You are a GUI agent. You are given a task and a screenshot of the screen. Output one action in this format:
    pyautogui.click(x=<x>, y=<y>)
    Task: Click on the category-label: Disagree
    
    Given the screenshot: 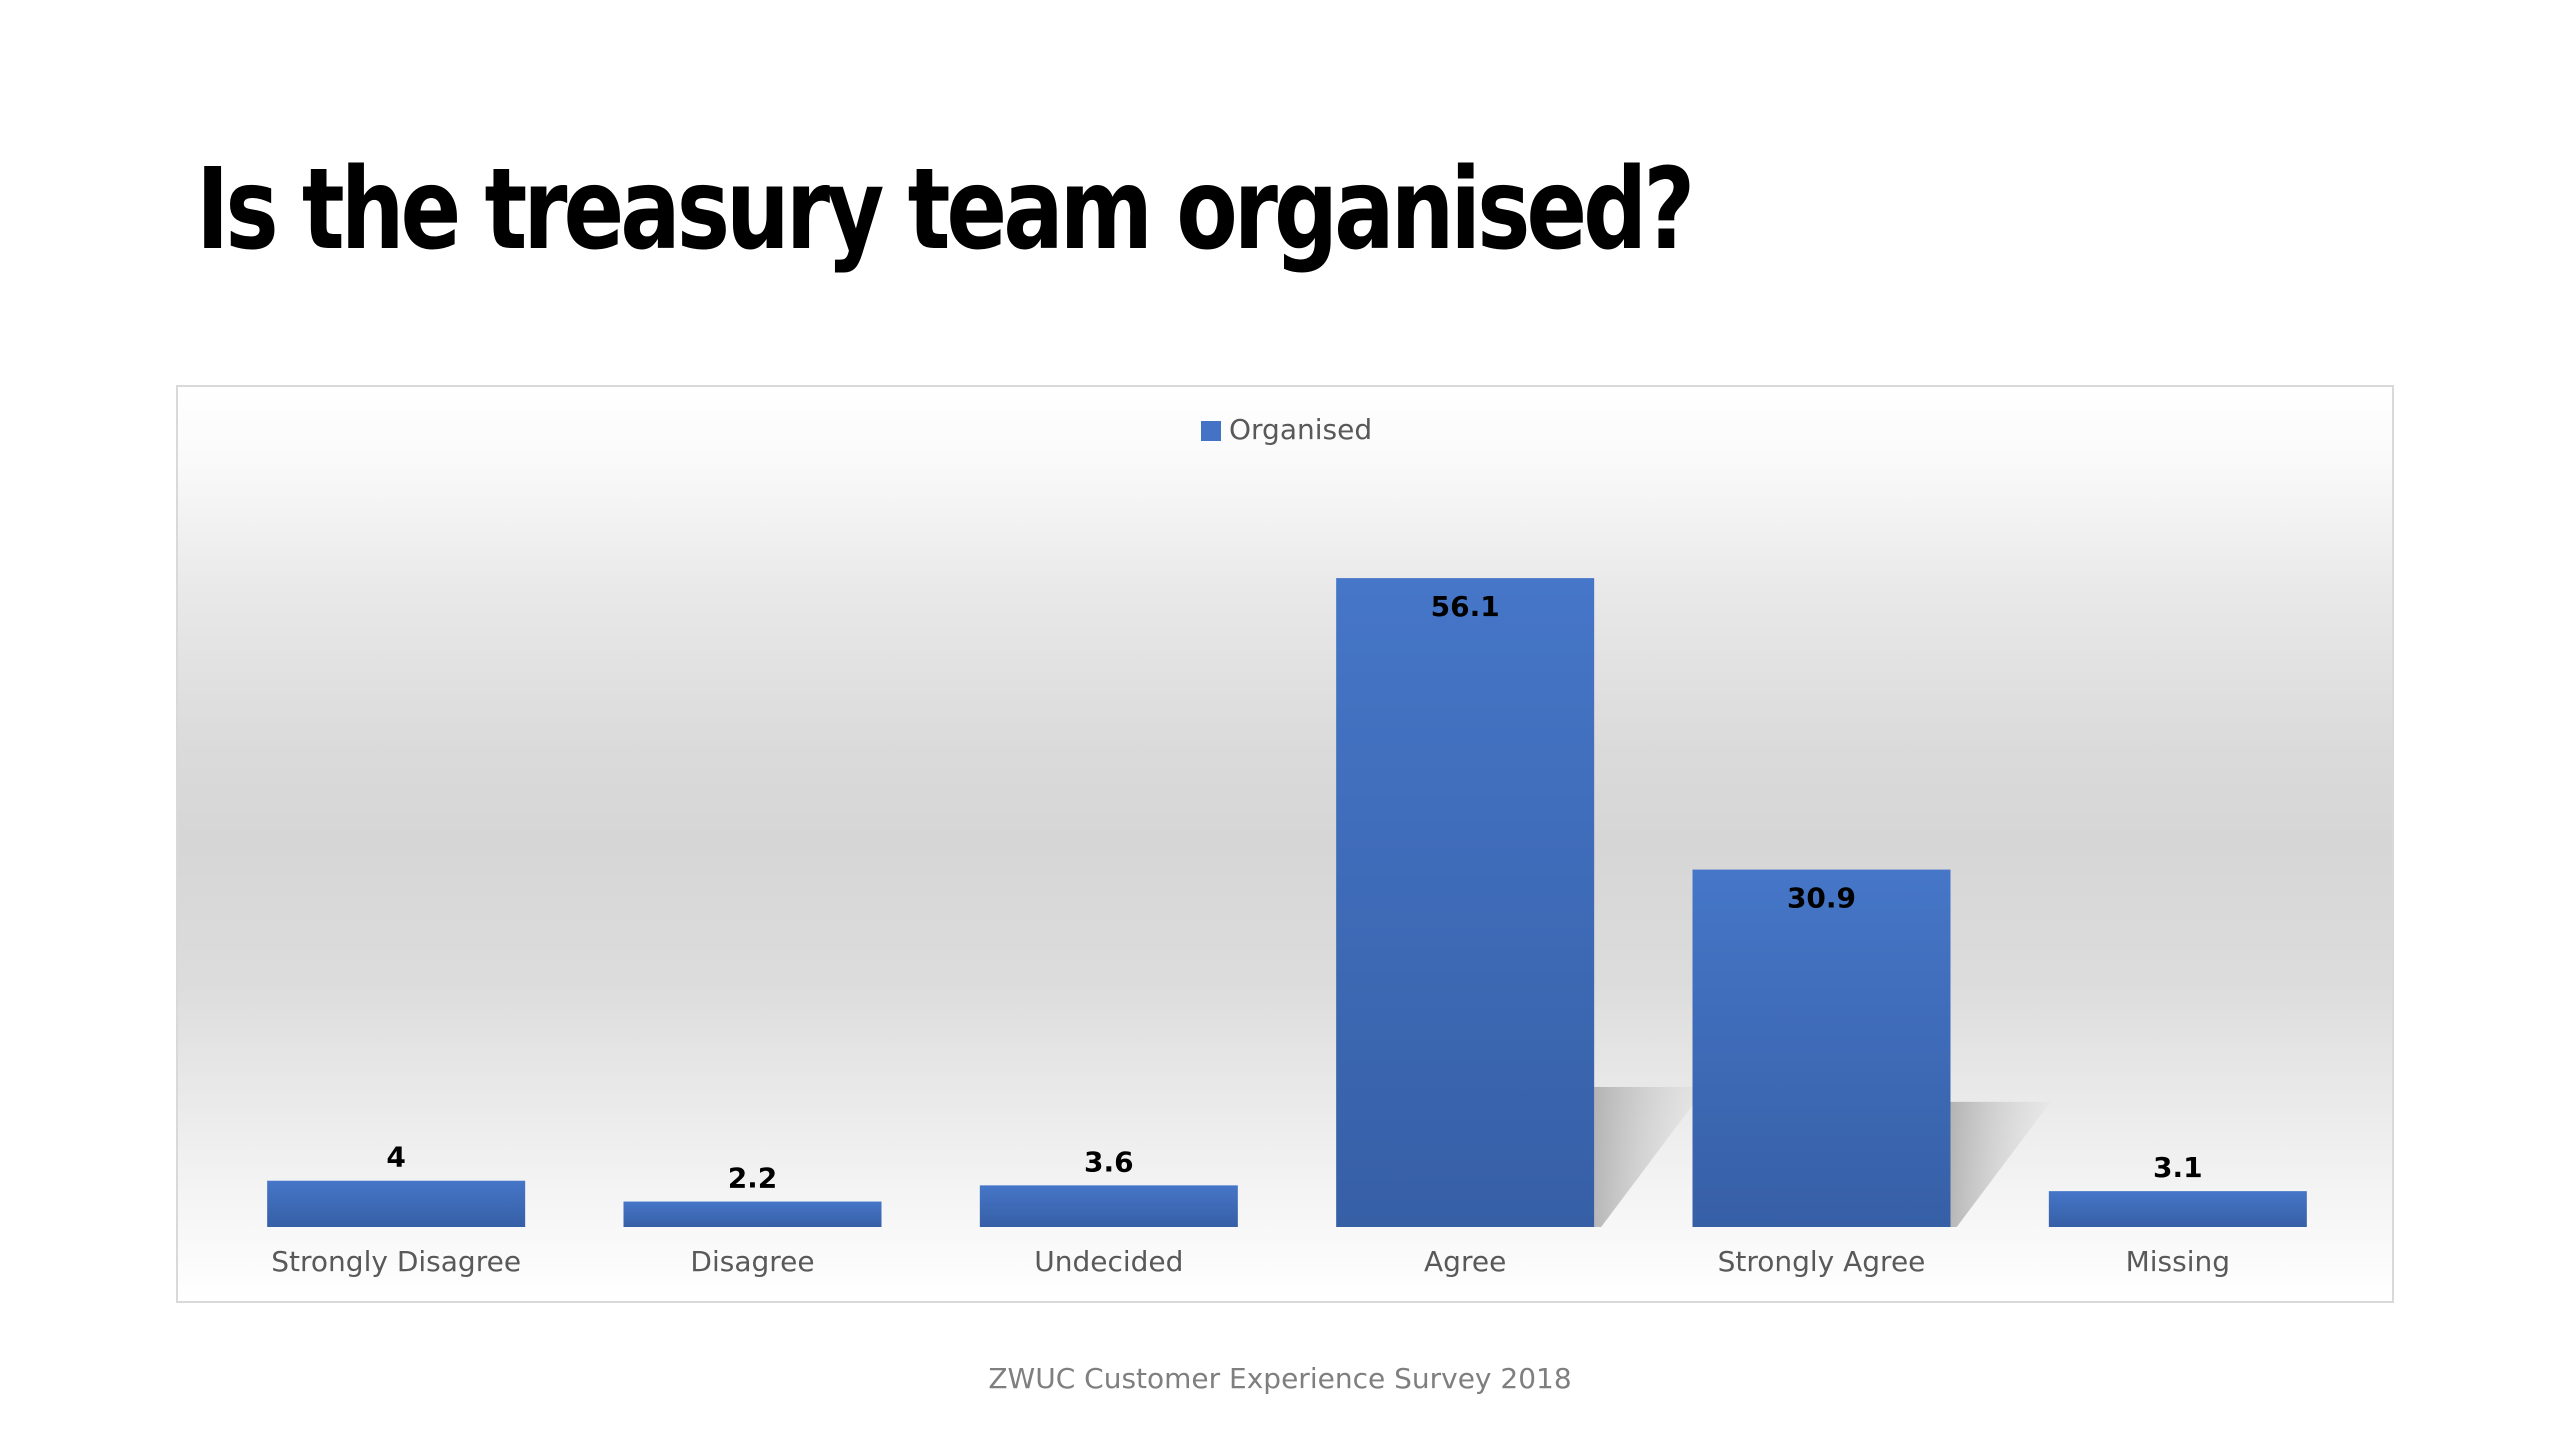 What is the action you would take?
    pyautogui.click(x=752, y=1261)
    